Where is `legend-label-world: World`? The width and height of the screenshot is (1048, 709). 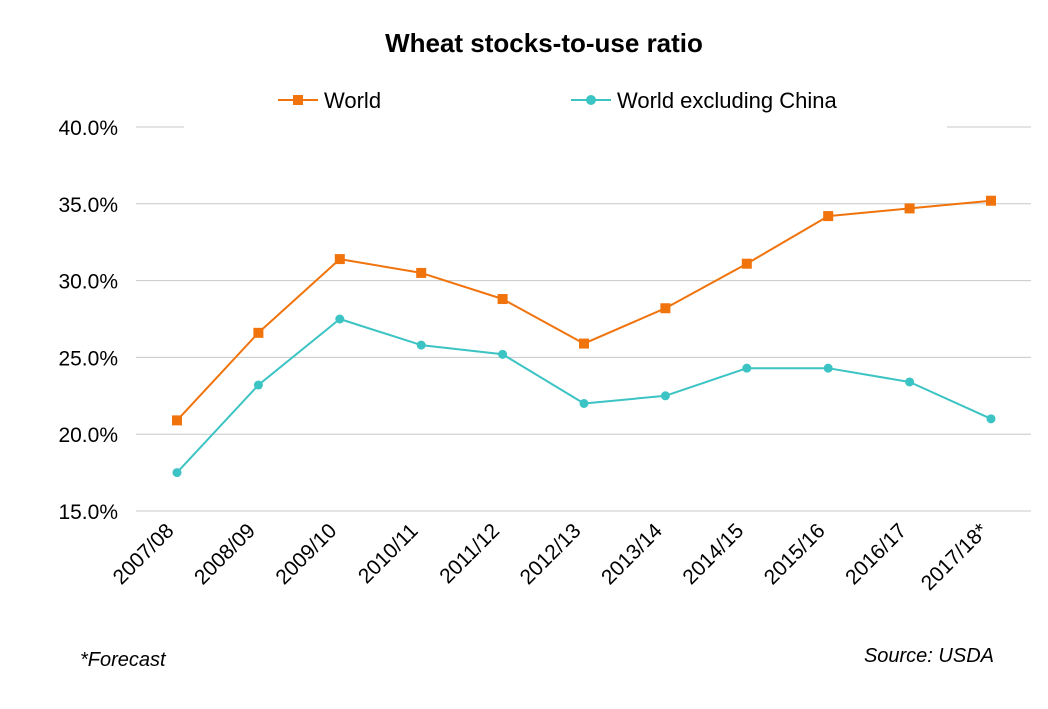 legend-label-world: World is located at coordinates (352, 100).